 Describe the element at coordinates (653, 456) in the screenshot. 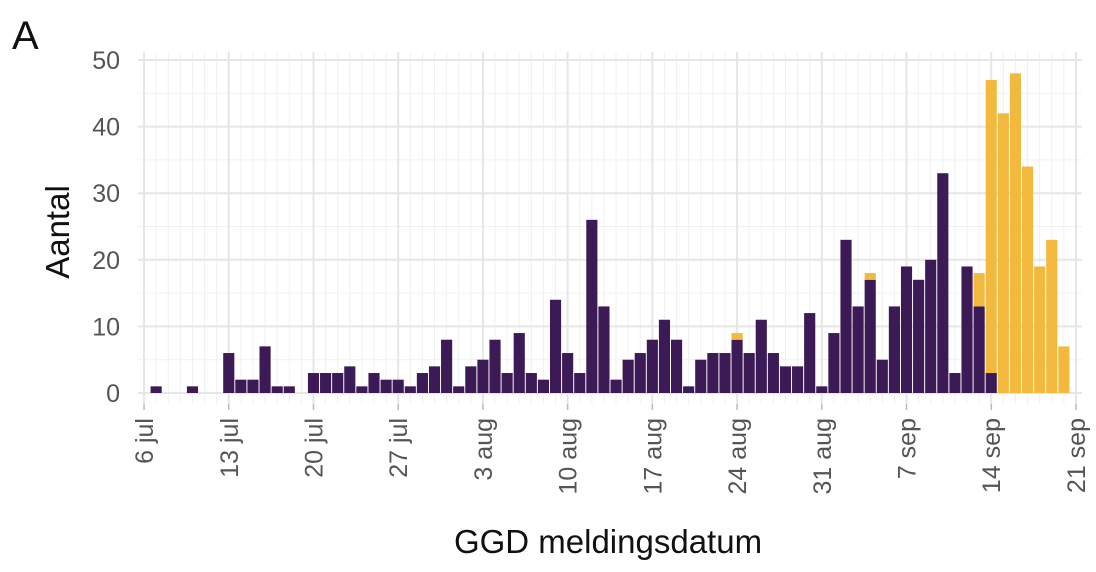

I see `x-tick-label: 17 aug` at that location.